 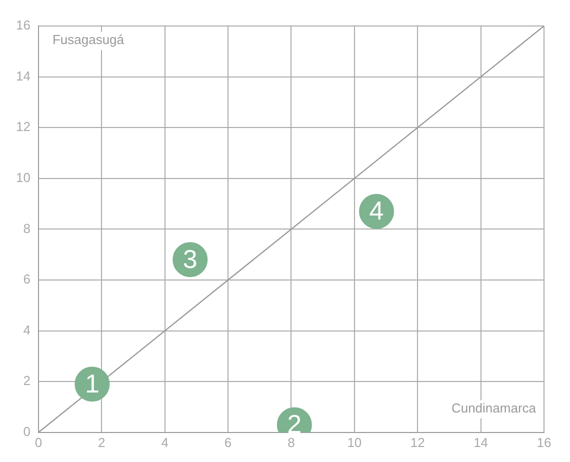 I want to click on x-tick-label: 4, so click(x=164, y=442).